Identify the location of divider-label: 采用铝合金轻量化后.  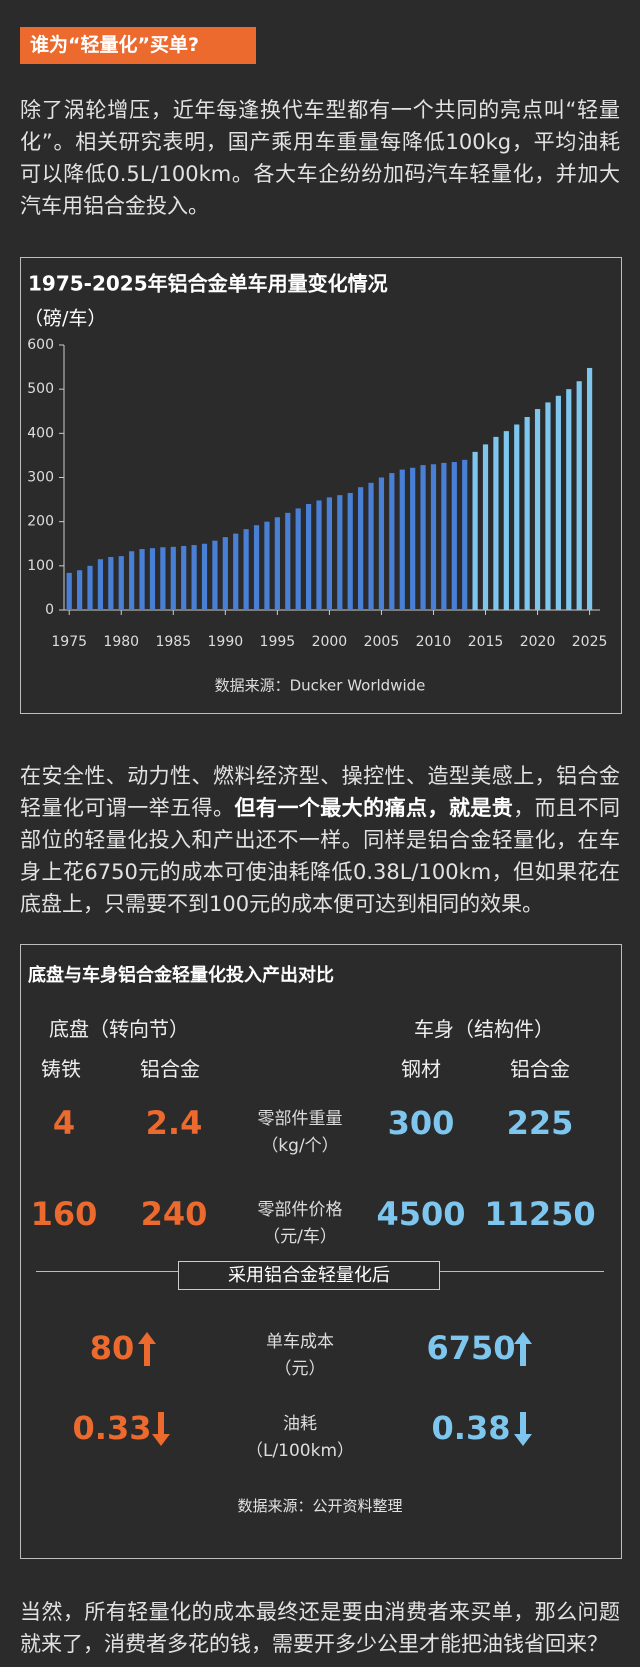
(309, 1275).